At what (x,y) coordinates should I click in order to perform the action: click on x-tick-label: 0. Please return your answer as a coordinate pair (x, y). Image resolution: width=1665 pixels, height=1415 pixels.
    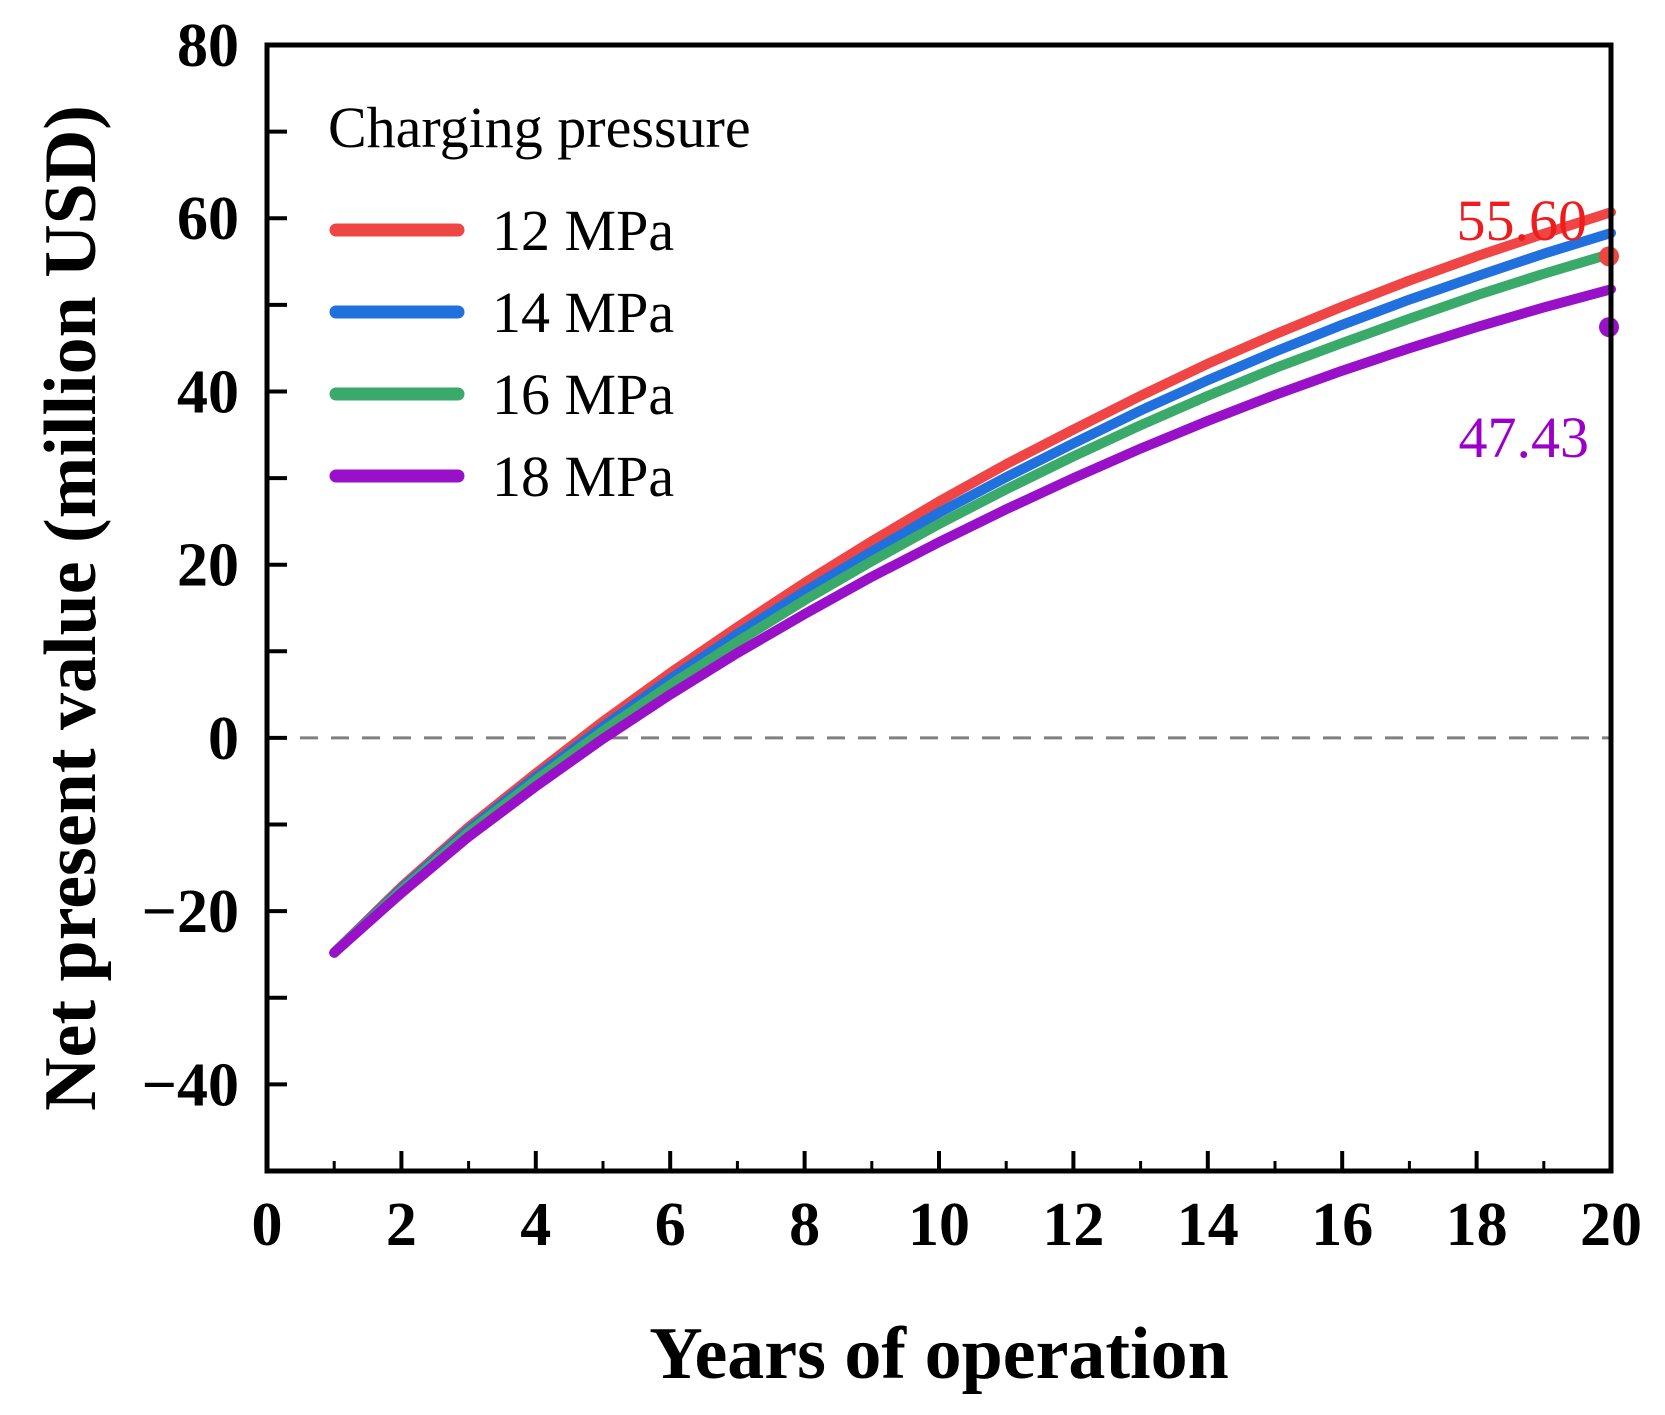
    Looking at the image, I should click on (267, 1225).